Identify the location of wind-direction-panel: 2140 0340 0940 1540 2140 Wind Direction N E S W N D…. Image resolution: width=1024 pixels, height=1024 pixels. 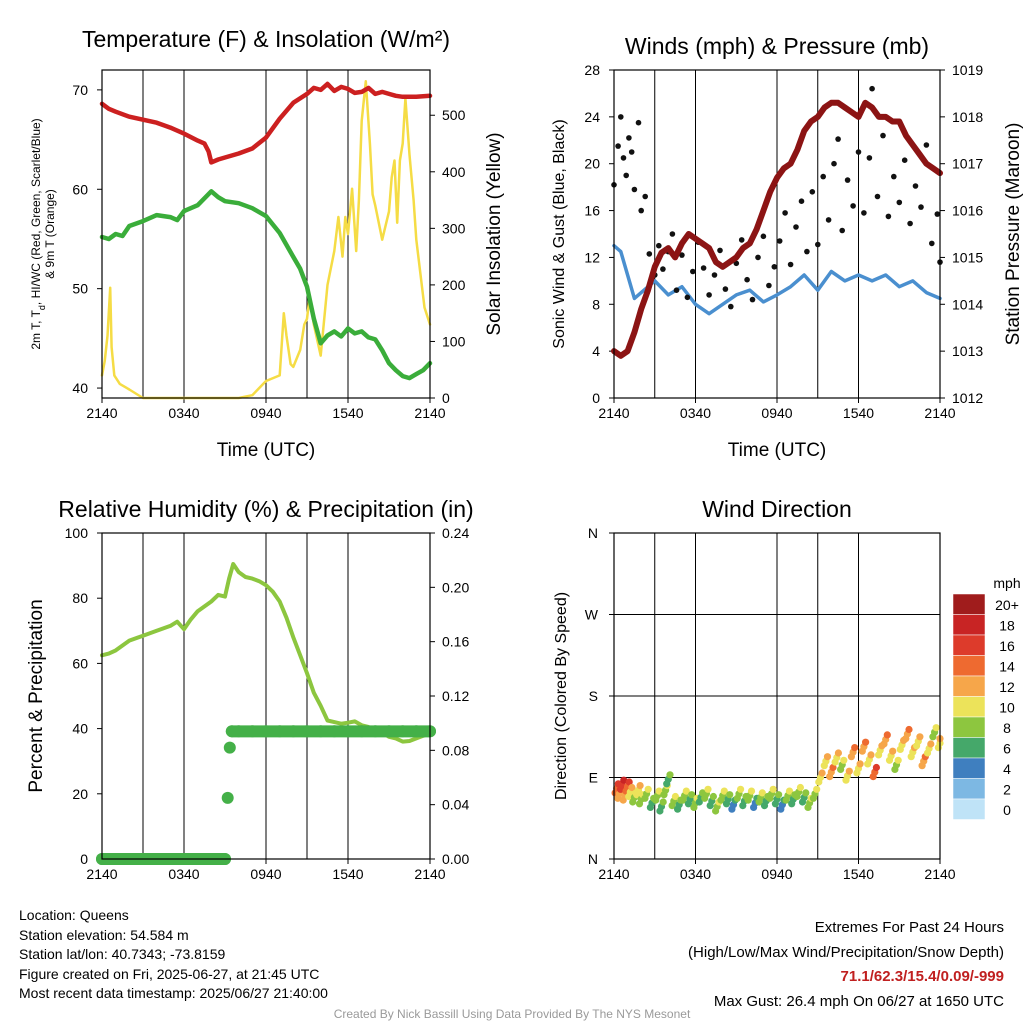
(754, 689).